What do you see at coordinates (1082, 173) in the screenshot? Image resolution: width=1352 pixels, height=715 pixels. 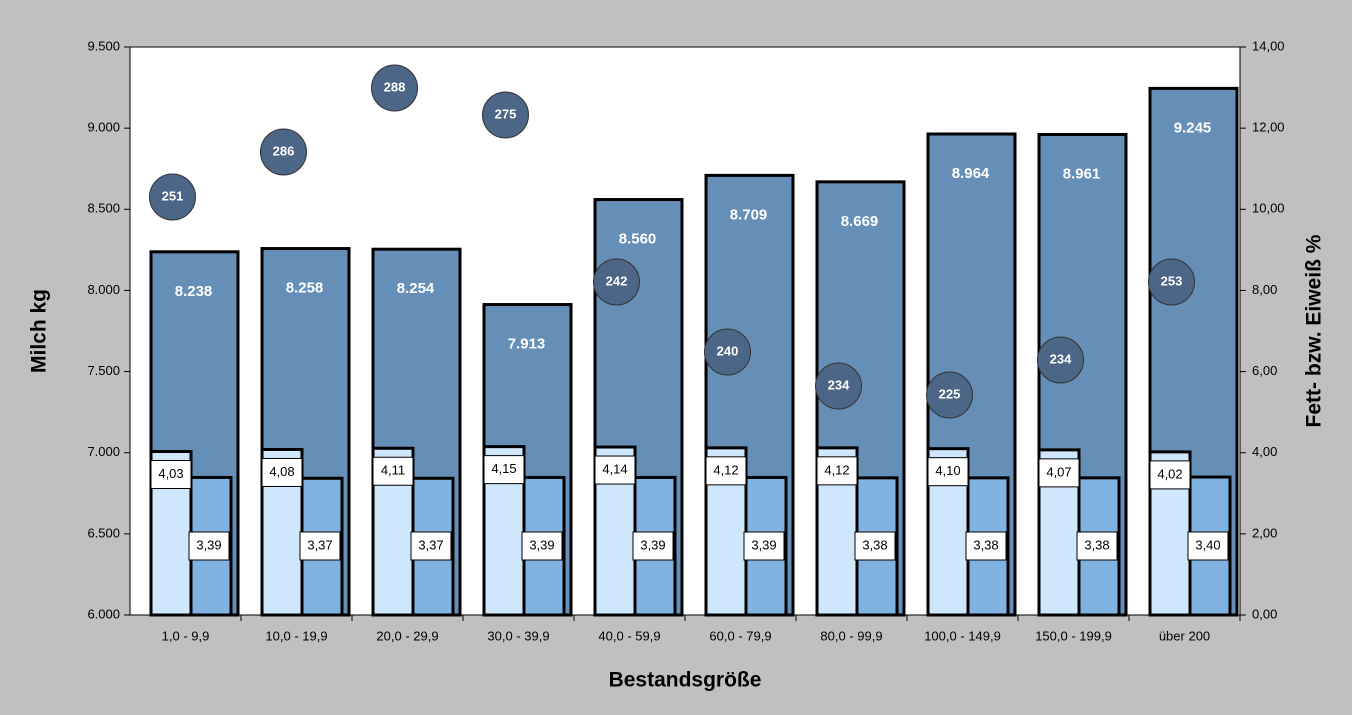 I see `milk-label: 8.961` at bounding box center [1082, 173].